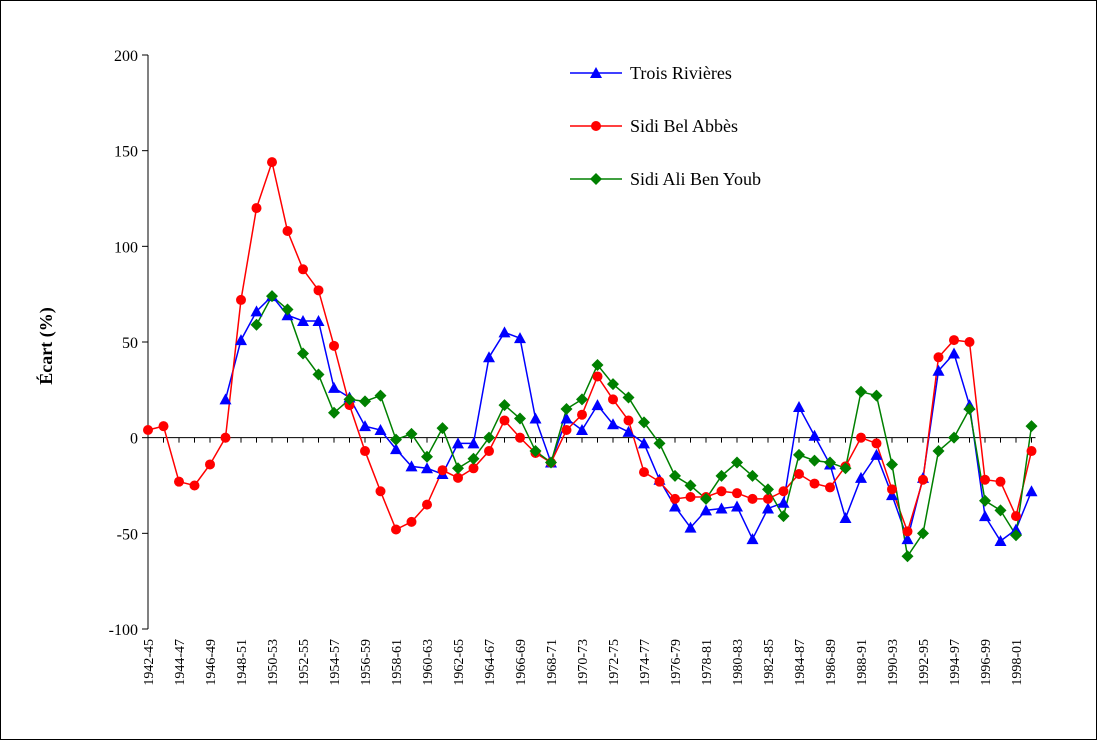 Image resolution: width=1097 pixels, height=740 pixels. Describe the element at coordinates (769, 662) in the screenshot. I see `x-tick-label: 1982-85` at that location.